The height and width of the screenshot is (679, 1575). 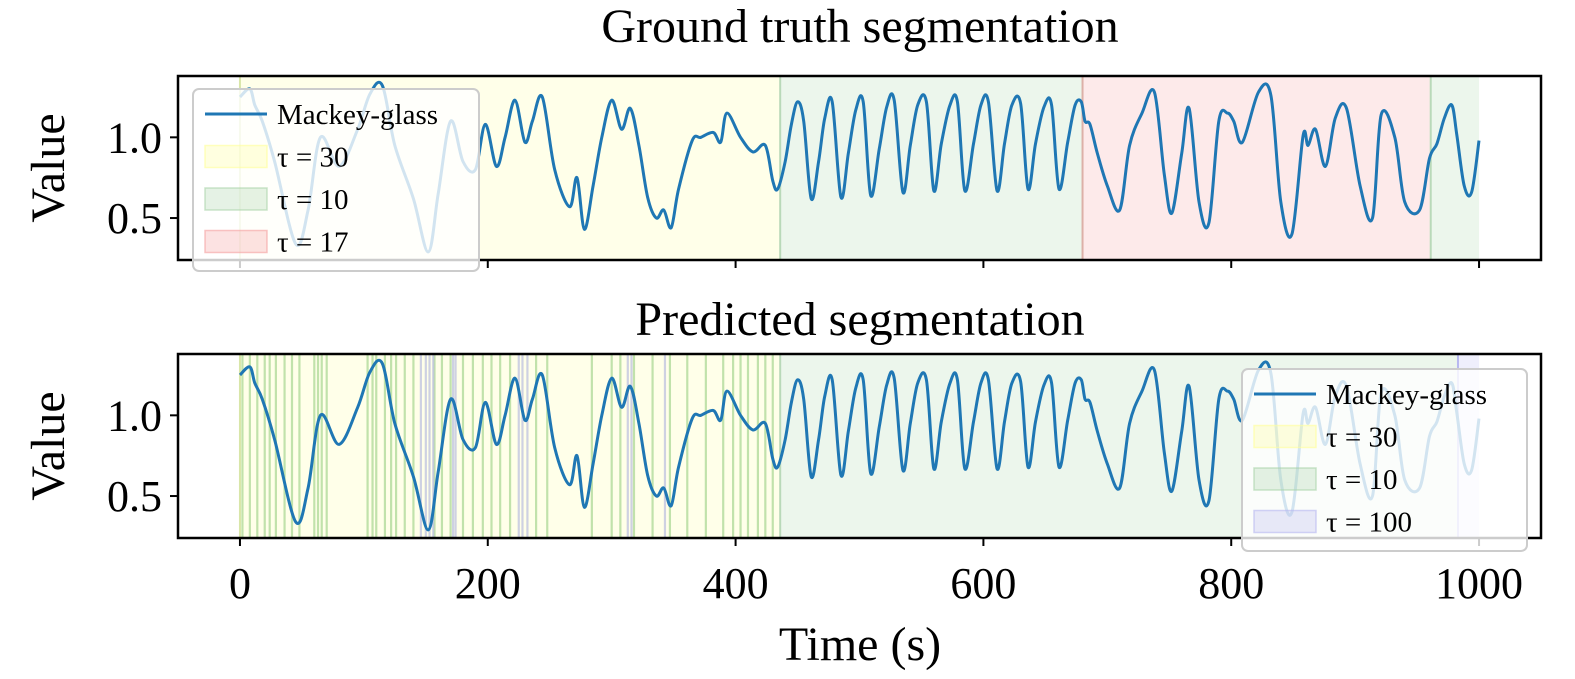 I want to click on legend-label: τ = 100, so click(x=1369, y=523).